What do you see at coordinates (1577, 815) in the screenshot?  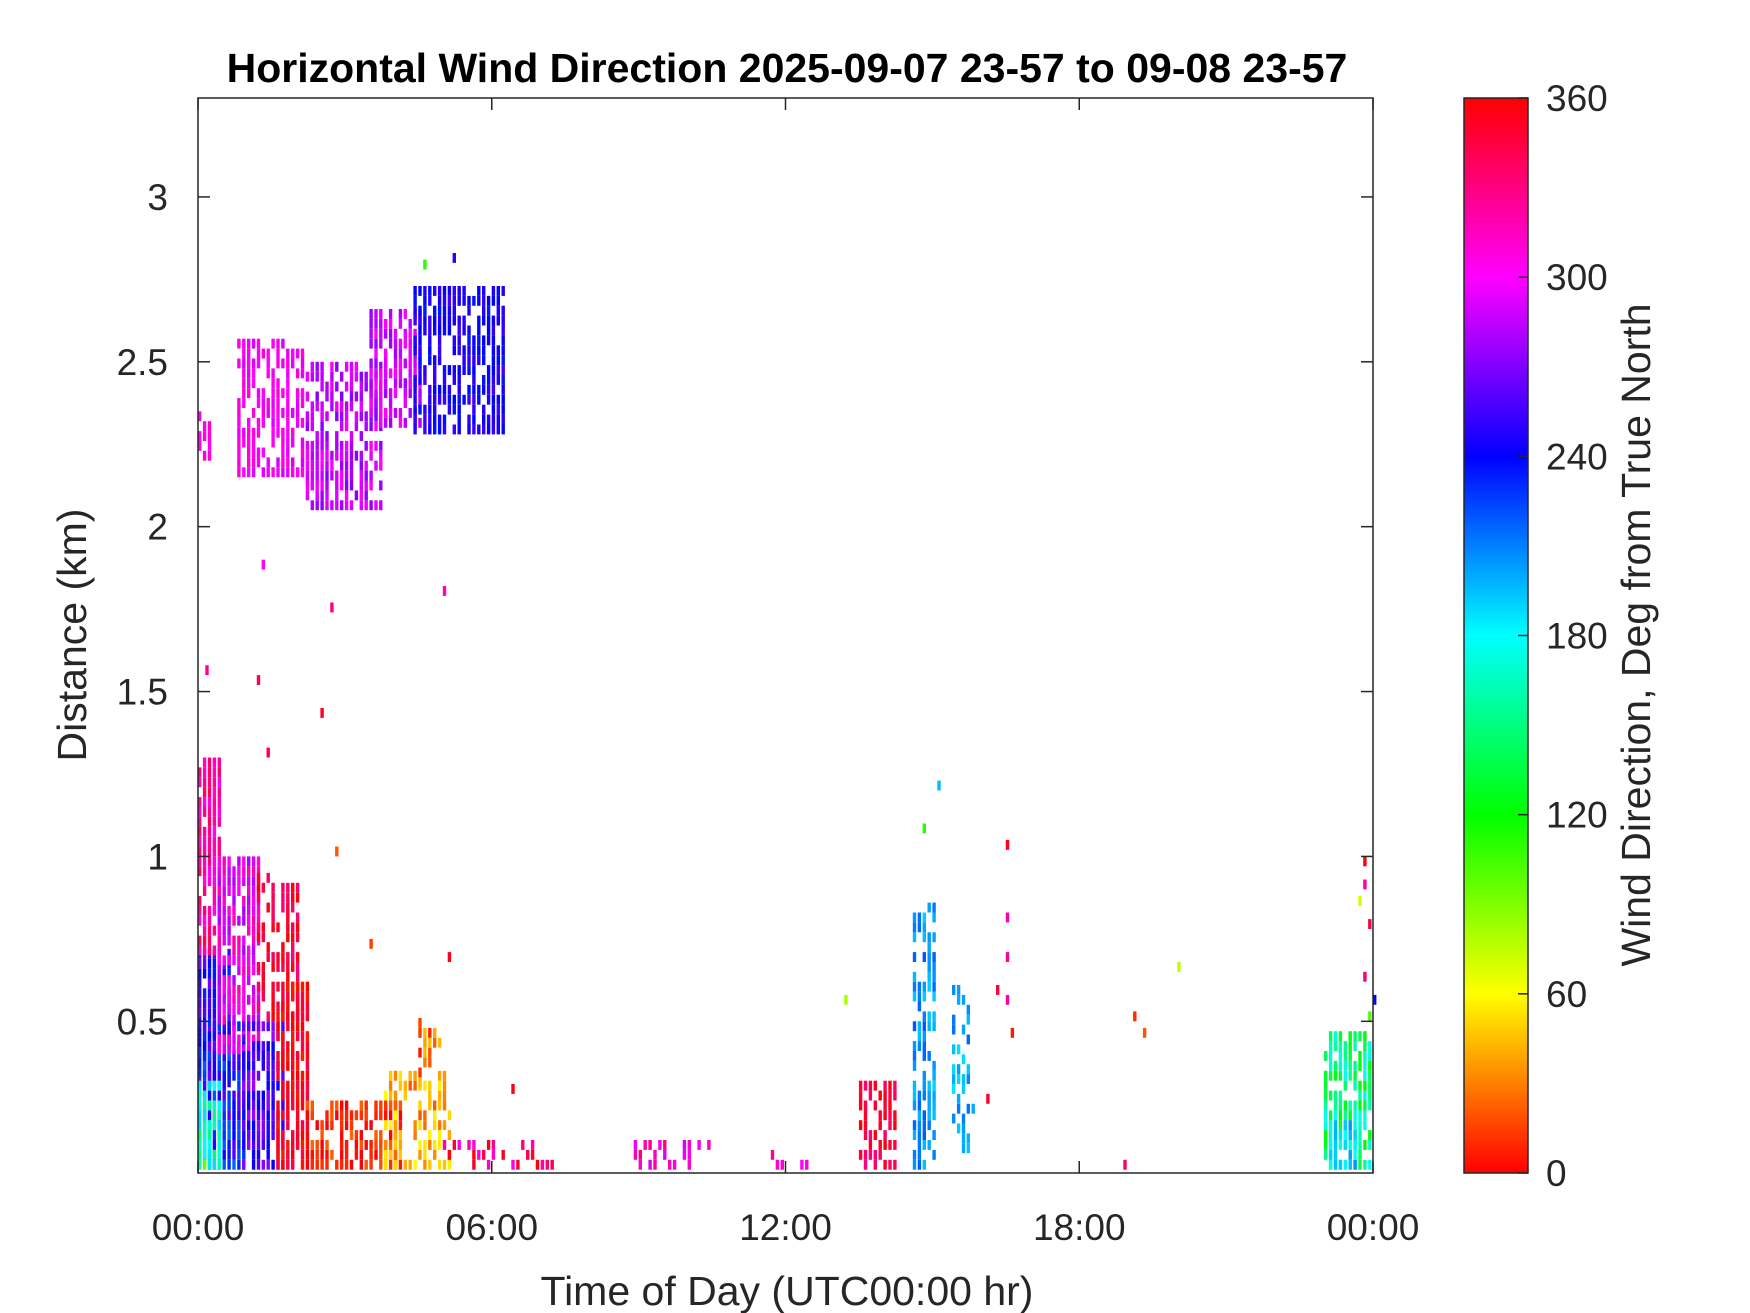 I see `colorbar-tick-label: 120` at bounding box center [1577, 815].